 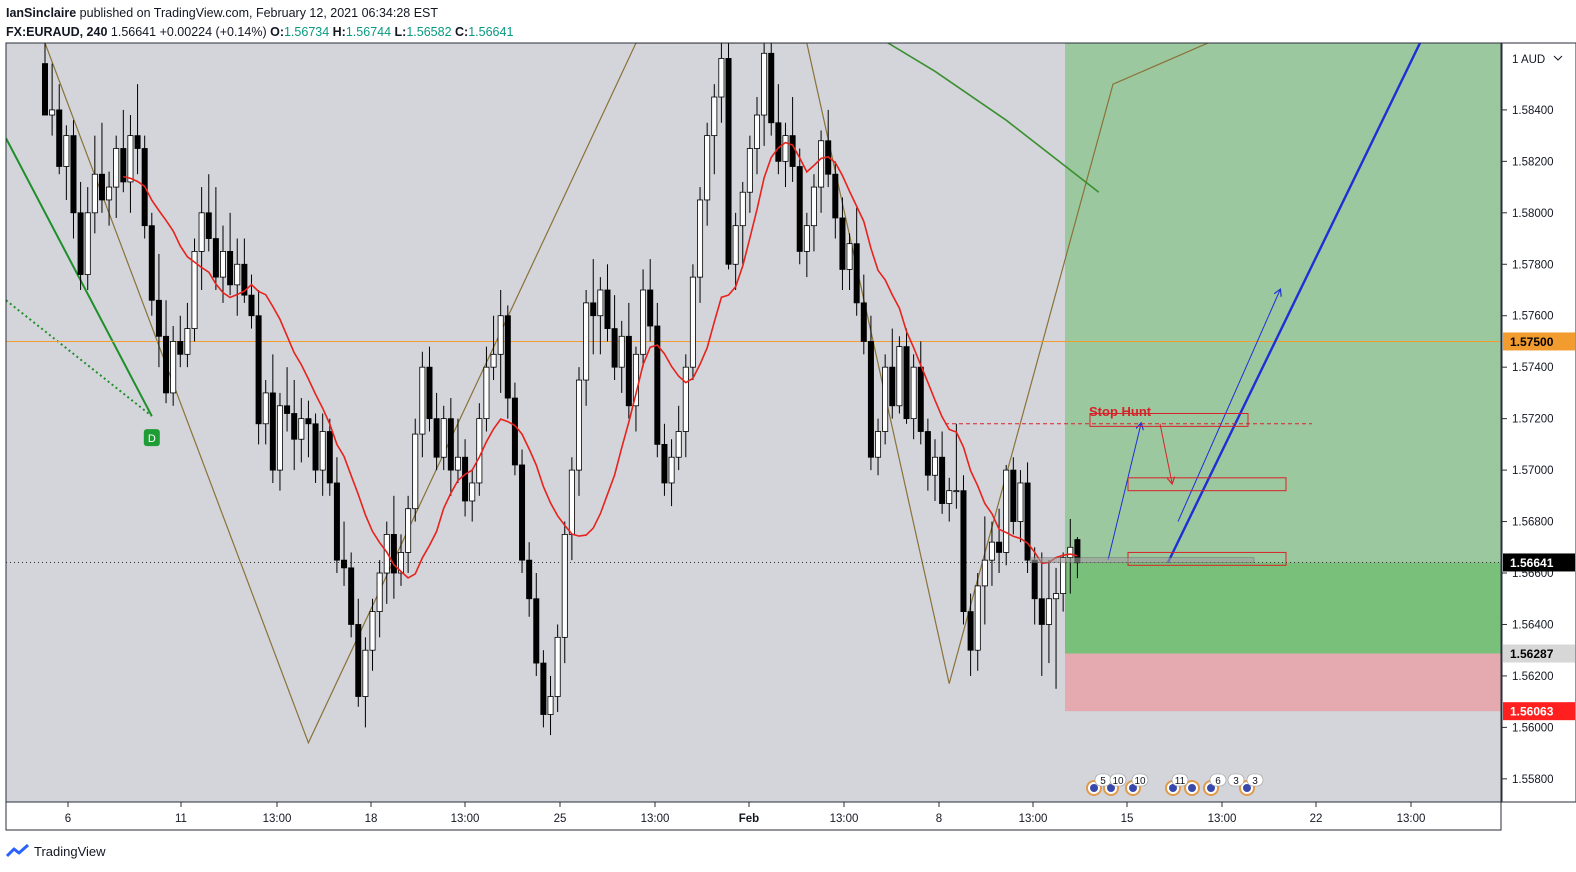 What do you see at coordinates (57, 32) in the screenshot?
I see `symbol-label: FX:EURAUD, 240` at bounding box center [57, 32].